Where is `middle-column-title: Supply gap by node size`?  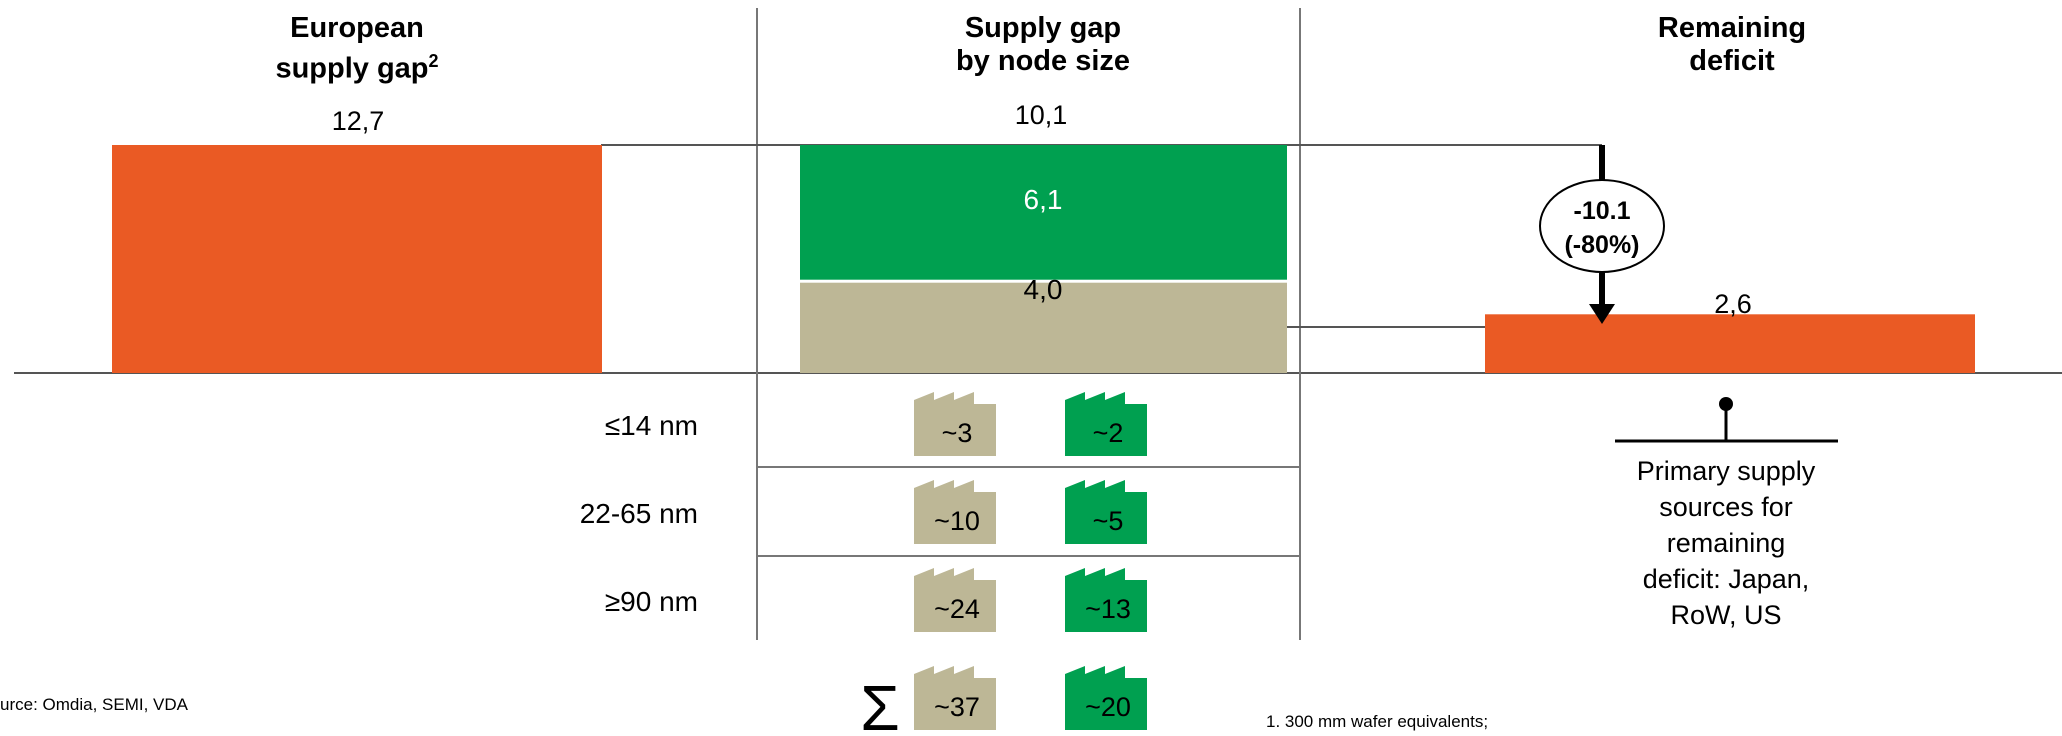
middle-column-title: Supply gap by node size is located at coordinates (1043, 45).